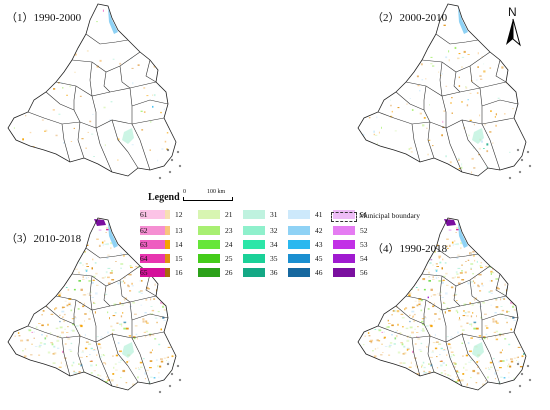  Describe the element at coordinates (319, 258) in the screenshot. I see `legend-label-45: 45` at that location.